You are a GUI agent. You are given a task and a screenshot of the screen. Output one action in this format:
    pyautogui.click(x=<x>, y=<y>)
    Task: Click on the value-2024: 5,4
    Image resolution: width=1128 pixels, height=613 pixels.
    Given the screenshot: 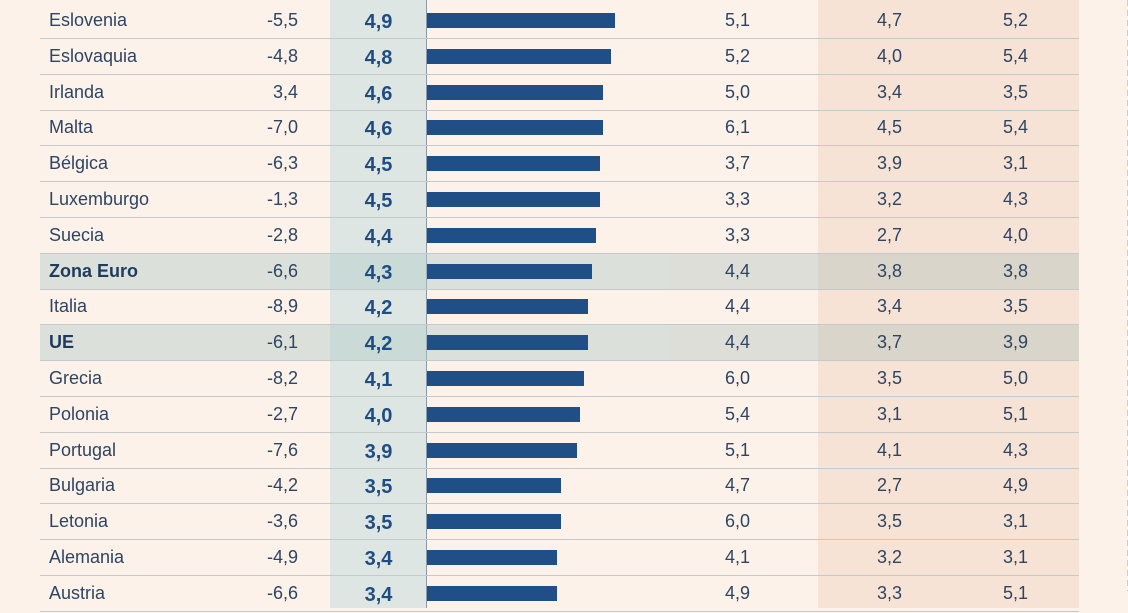 What is the action you would take?
    pyautogui.click(x=1015, y=55)
    